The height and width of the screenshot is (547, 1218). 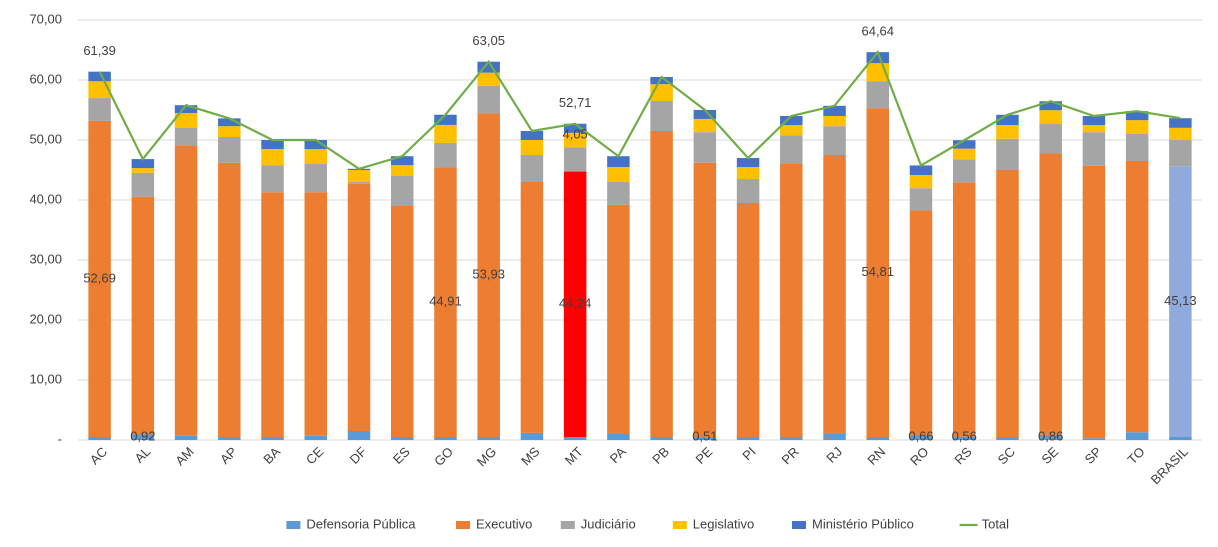 I want to click on x-tick-label: PI, so click(x=748, y=453).